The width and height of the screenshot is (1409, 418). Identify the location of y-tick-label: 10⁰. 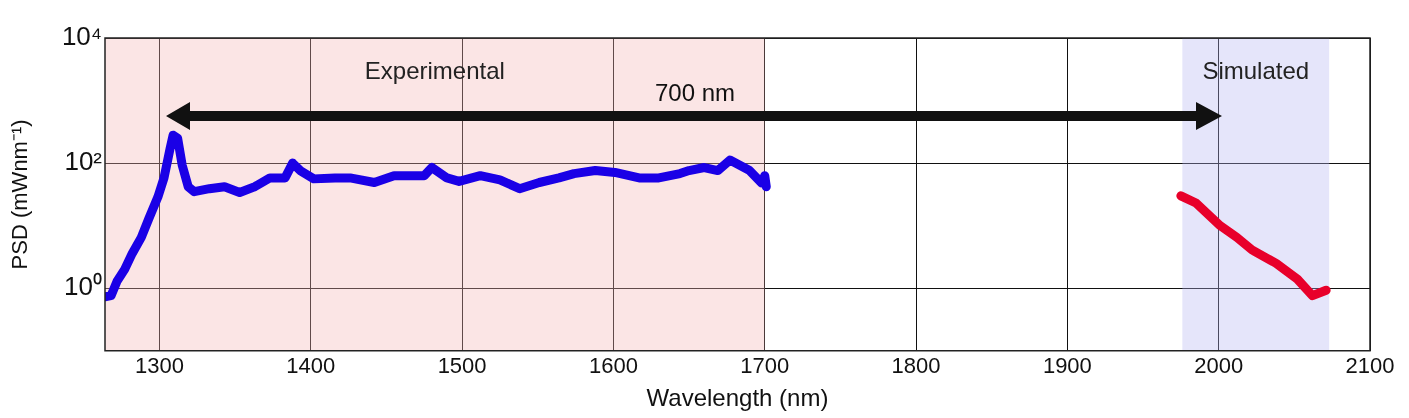
(83, 286).